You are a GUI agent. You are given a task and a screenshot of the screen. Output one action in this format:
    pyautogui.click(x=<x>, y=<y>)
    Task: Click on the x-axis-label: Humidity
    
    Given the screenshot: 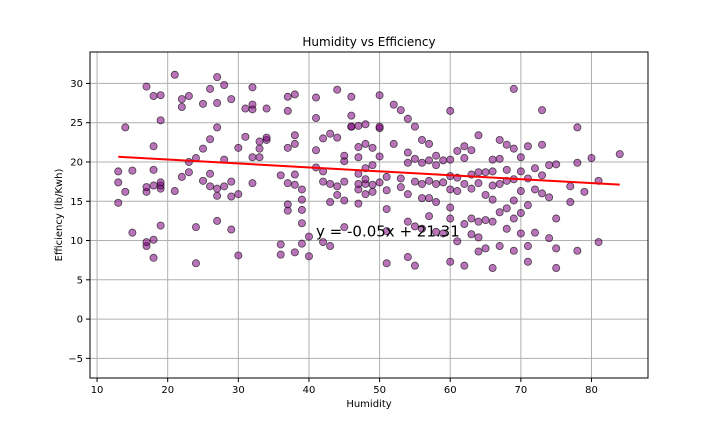 What is the action you would take?
    pyautogui.click(x=368, y=404)
    